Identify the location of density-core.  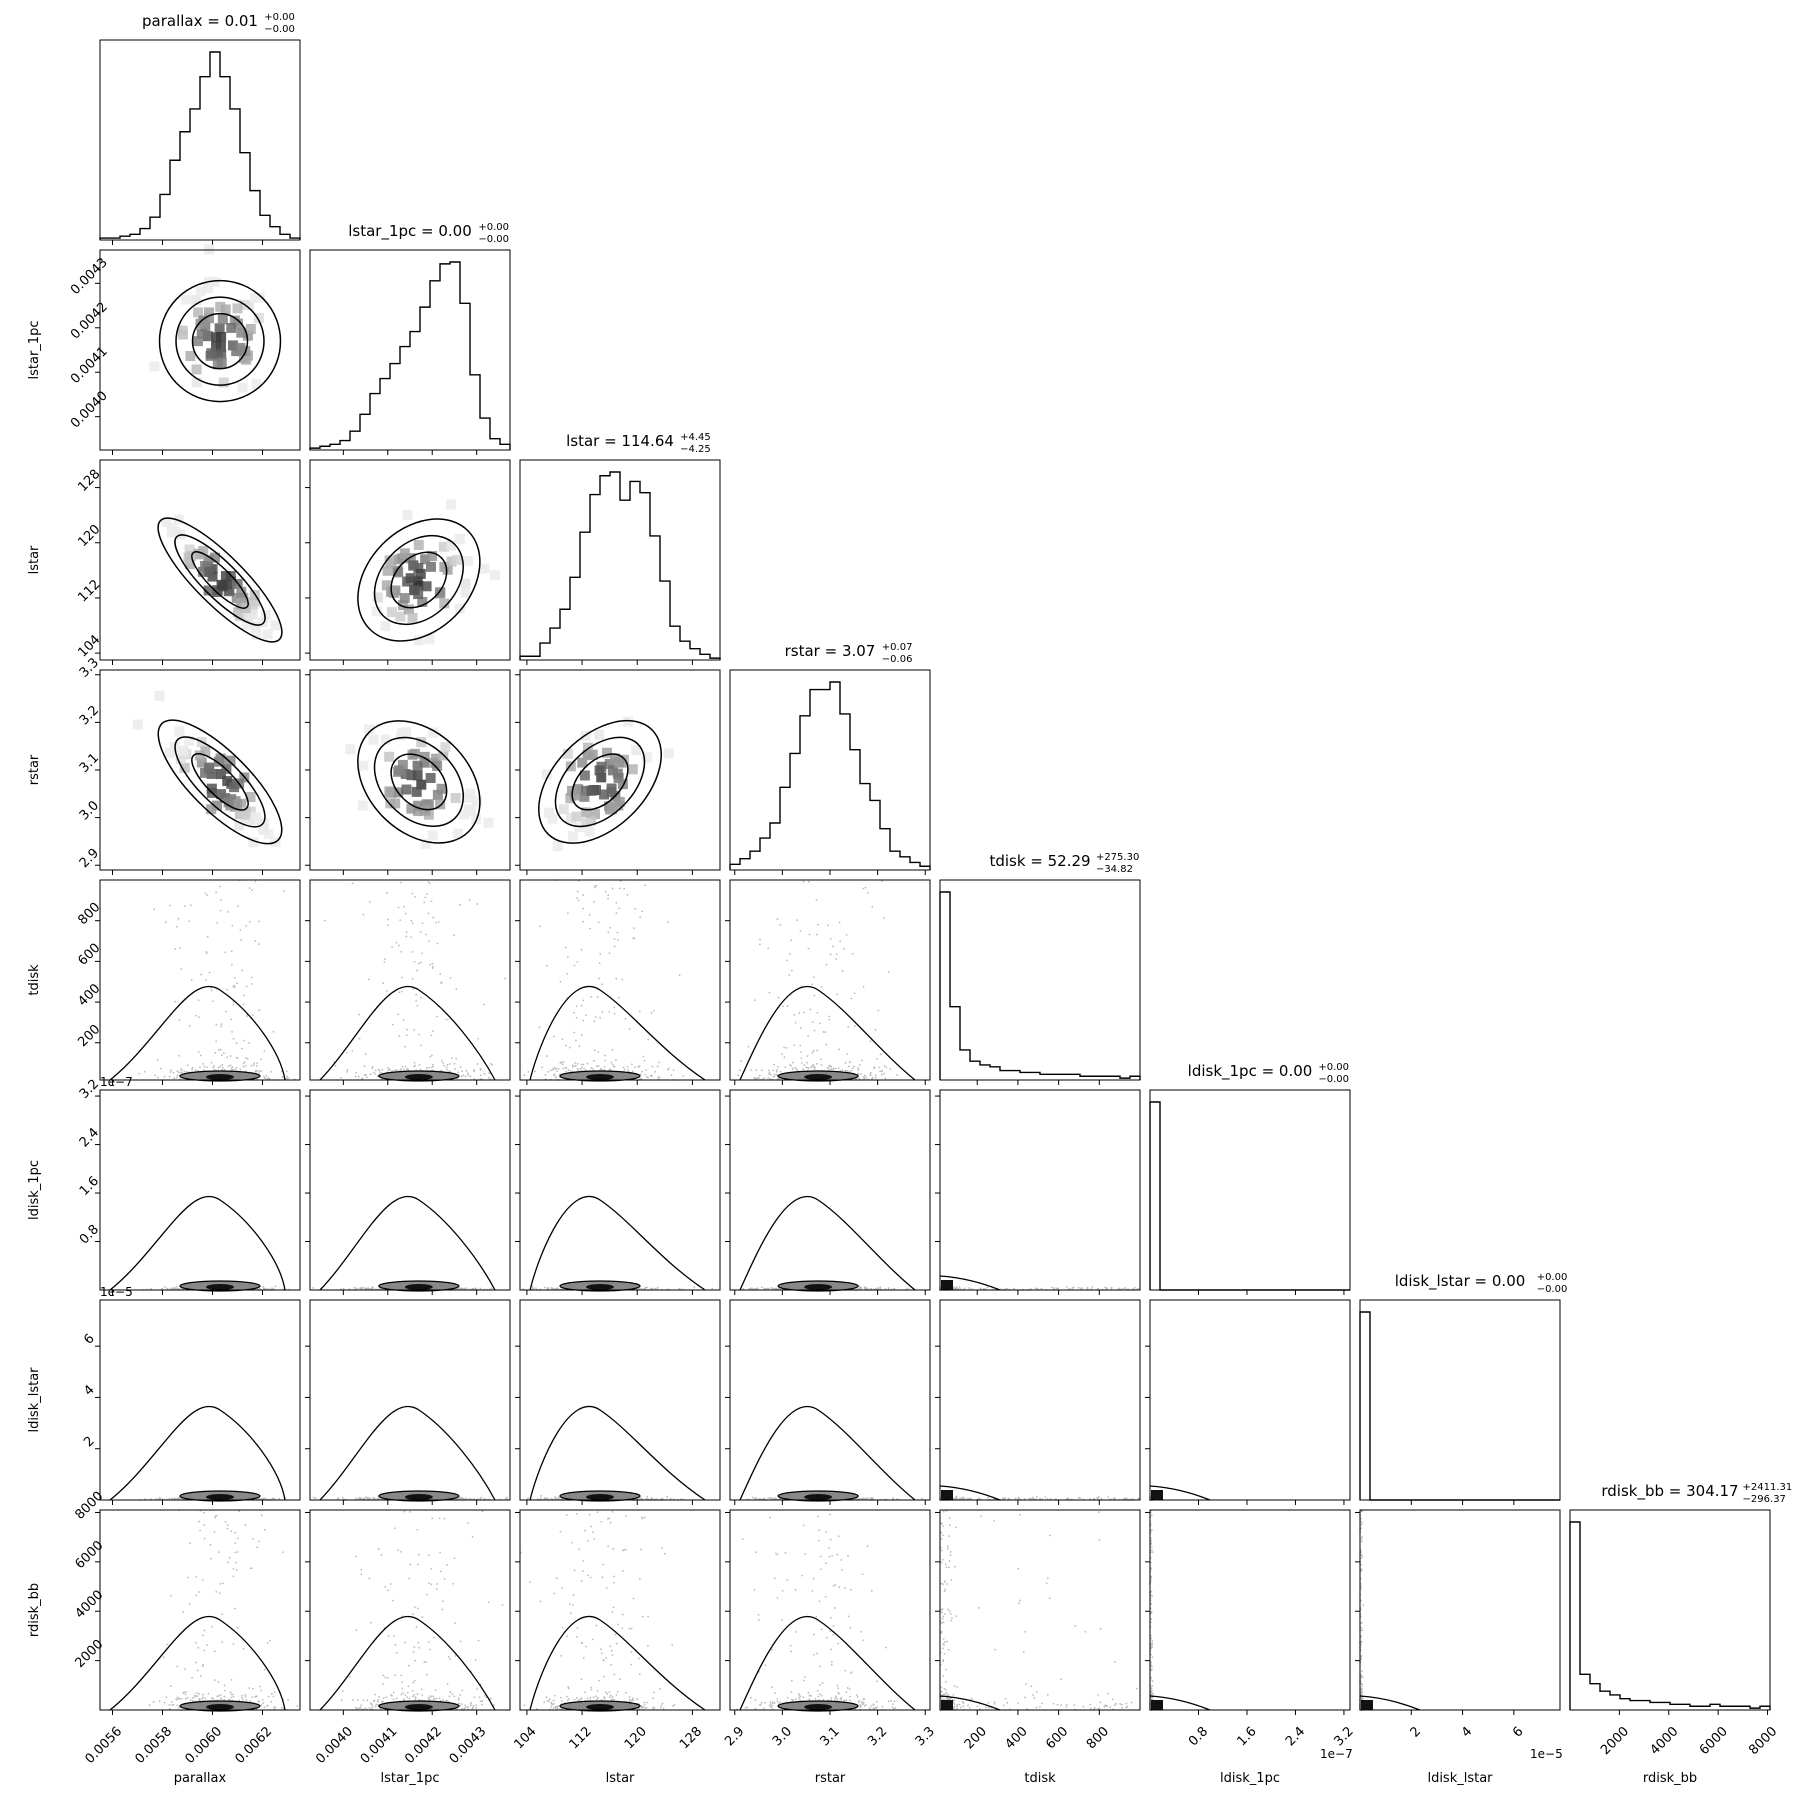
(220, 1497).